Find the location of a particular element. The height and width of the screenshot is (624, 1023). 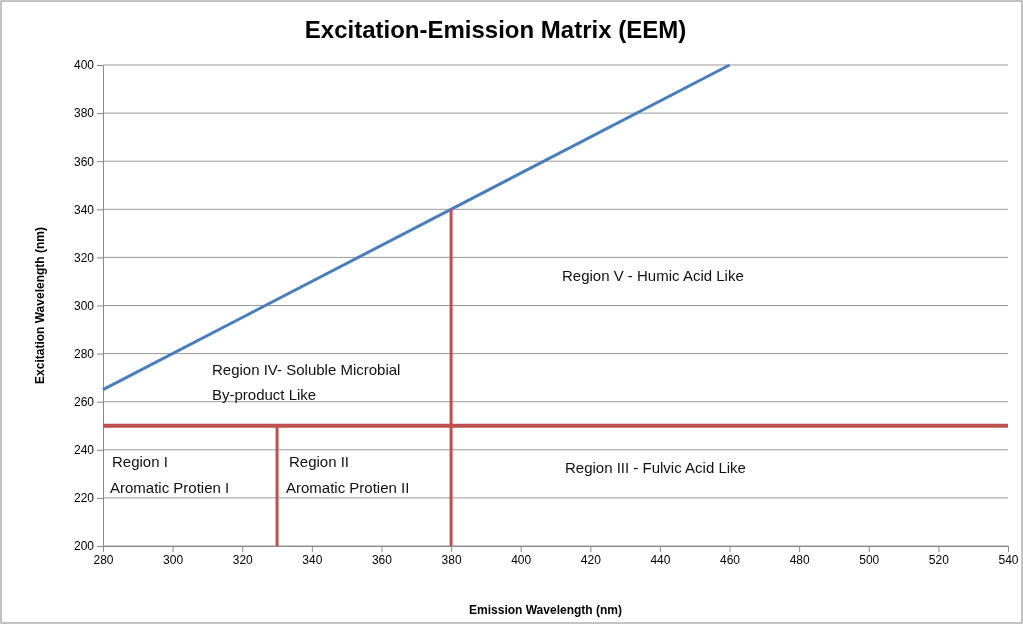

y-tick-label: 280 is located at coordinates (84, 353).